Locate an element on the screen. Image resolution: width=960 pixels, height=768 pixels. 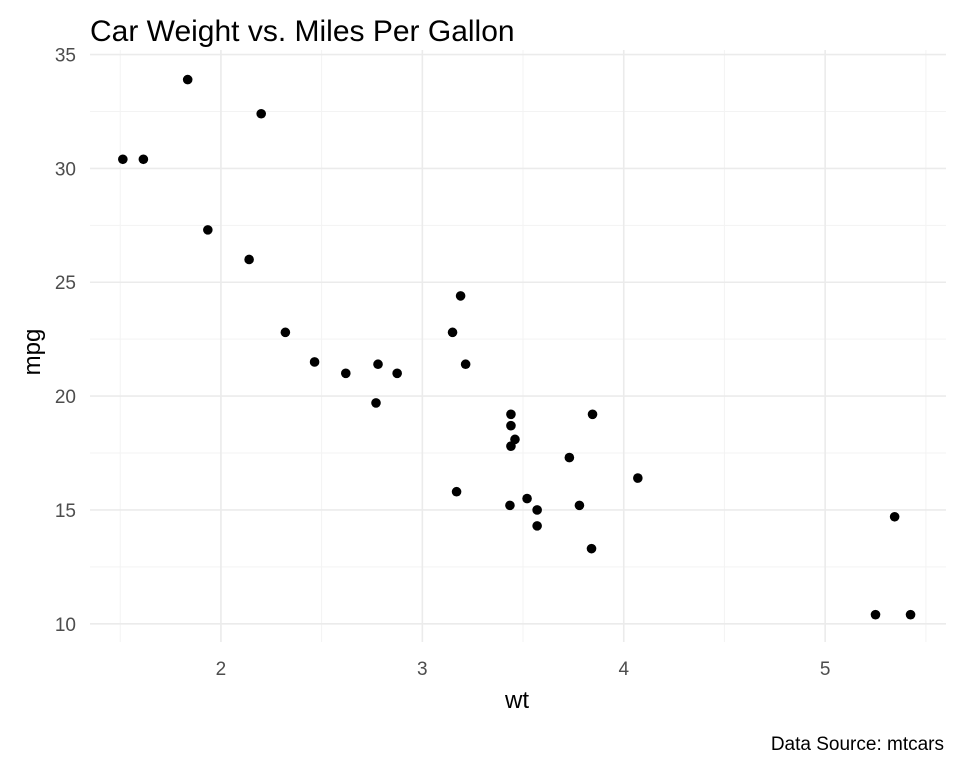
y-tick-label: 35 is located at coordinates (65, 56).